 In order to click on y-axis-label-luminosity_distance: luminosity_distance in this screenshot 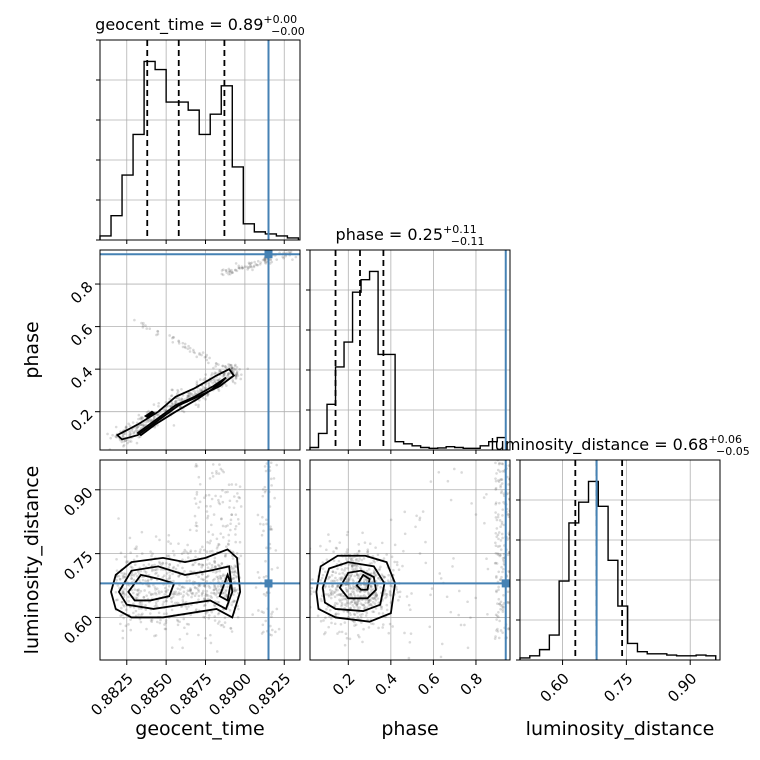, I will do `click(32, 560)`.